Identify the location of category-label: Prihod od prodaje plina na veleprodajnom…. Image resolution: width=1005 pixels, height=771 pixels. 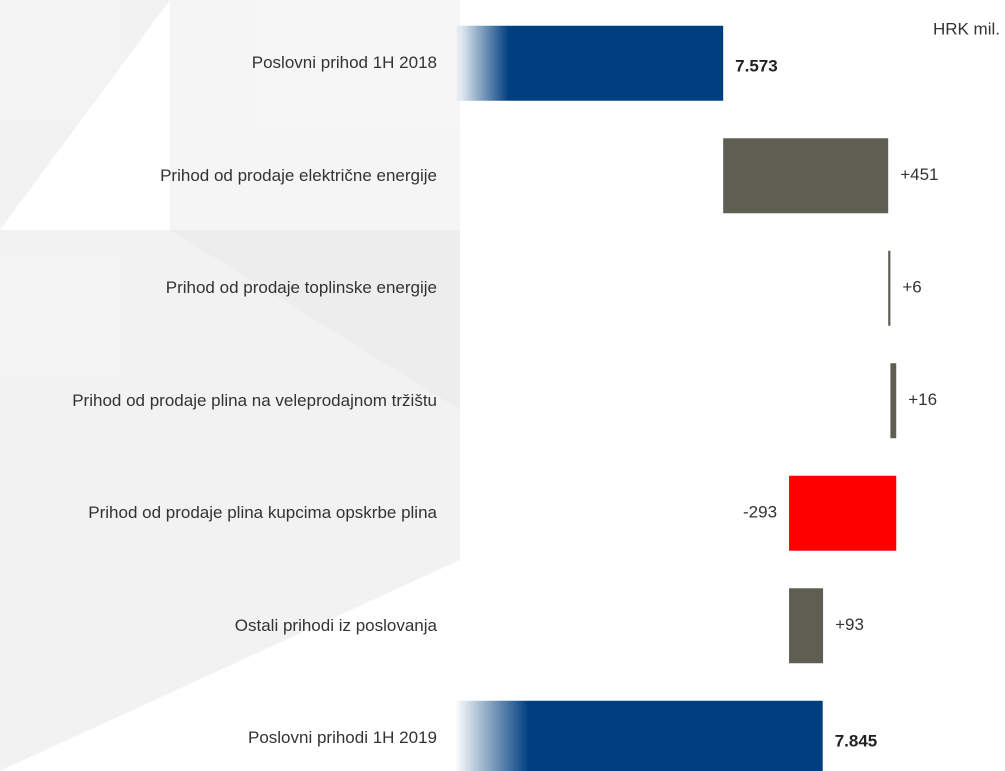
(226, 401).